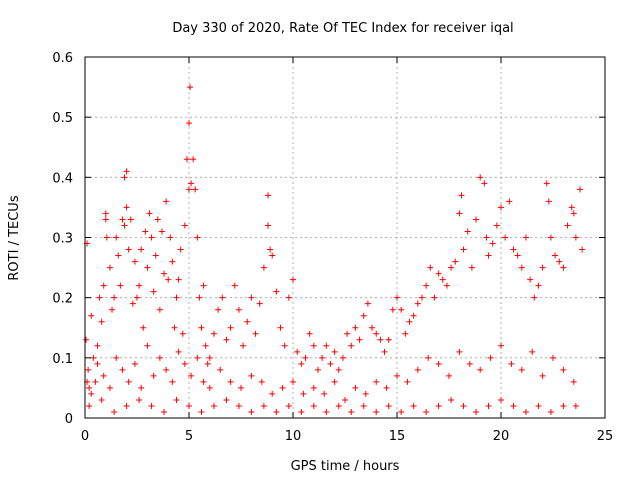 Image resolution: width=640 pixels, height=480 pixels. Describe the element at coordinates (397, 436) in the screenshot. I see `x-tick-label: 15` at that location.